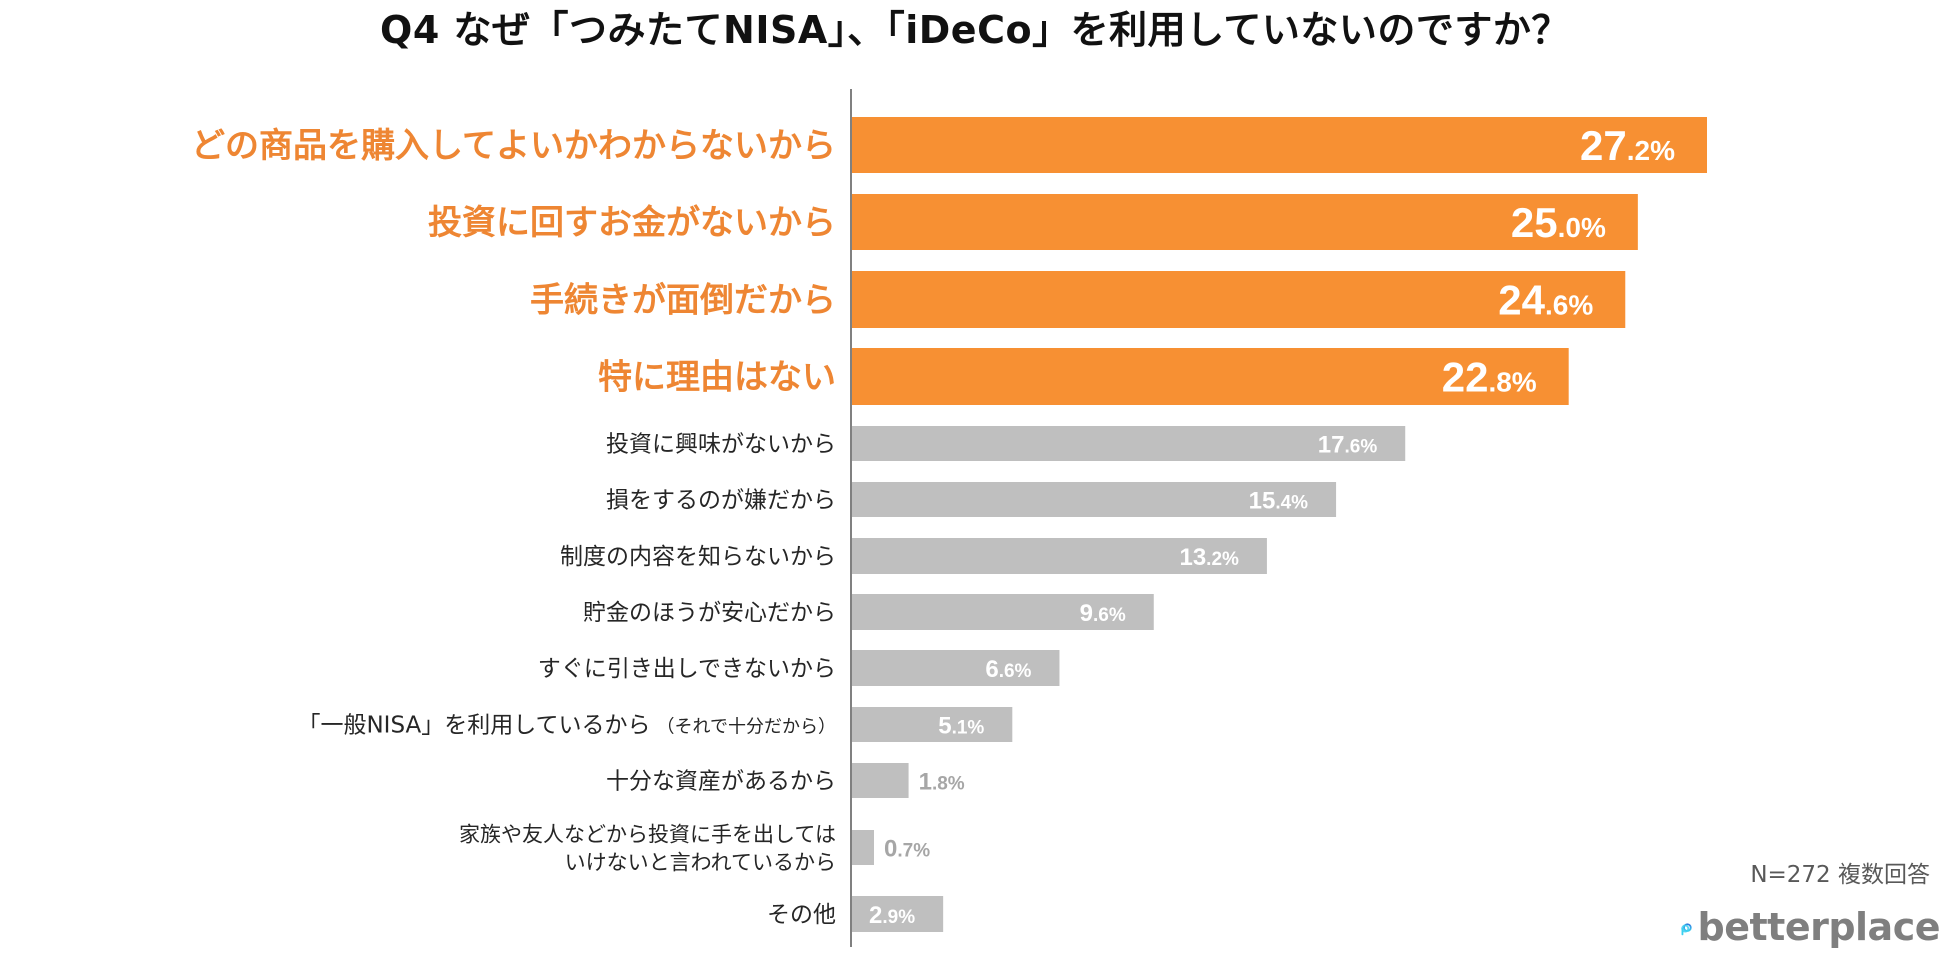  I want to click on value-int: 22, so click(1465, 377).